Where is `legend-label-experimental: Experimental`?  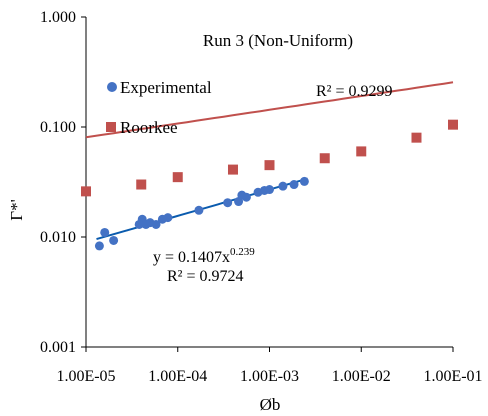 legend-label-experimental: Experimental is located at coordinates (166, 87).